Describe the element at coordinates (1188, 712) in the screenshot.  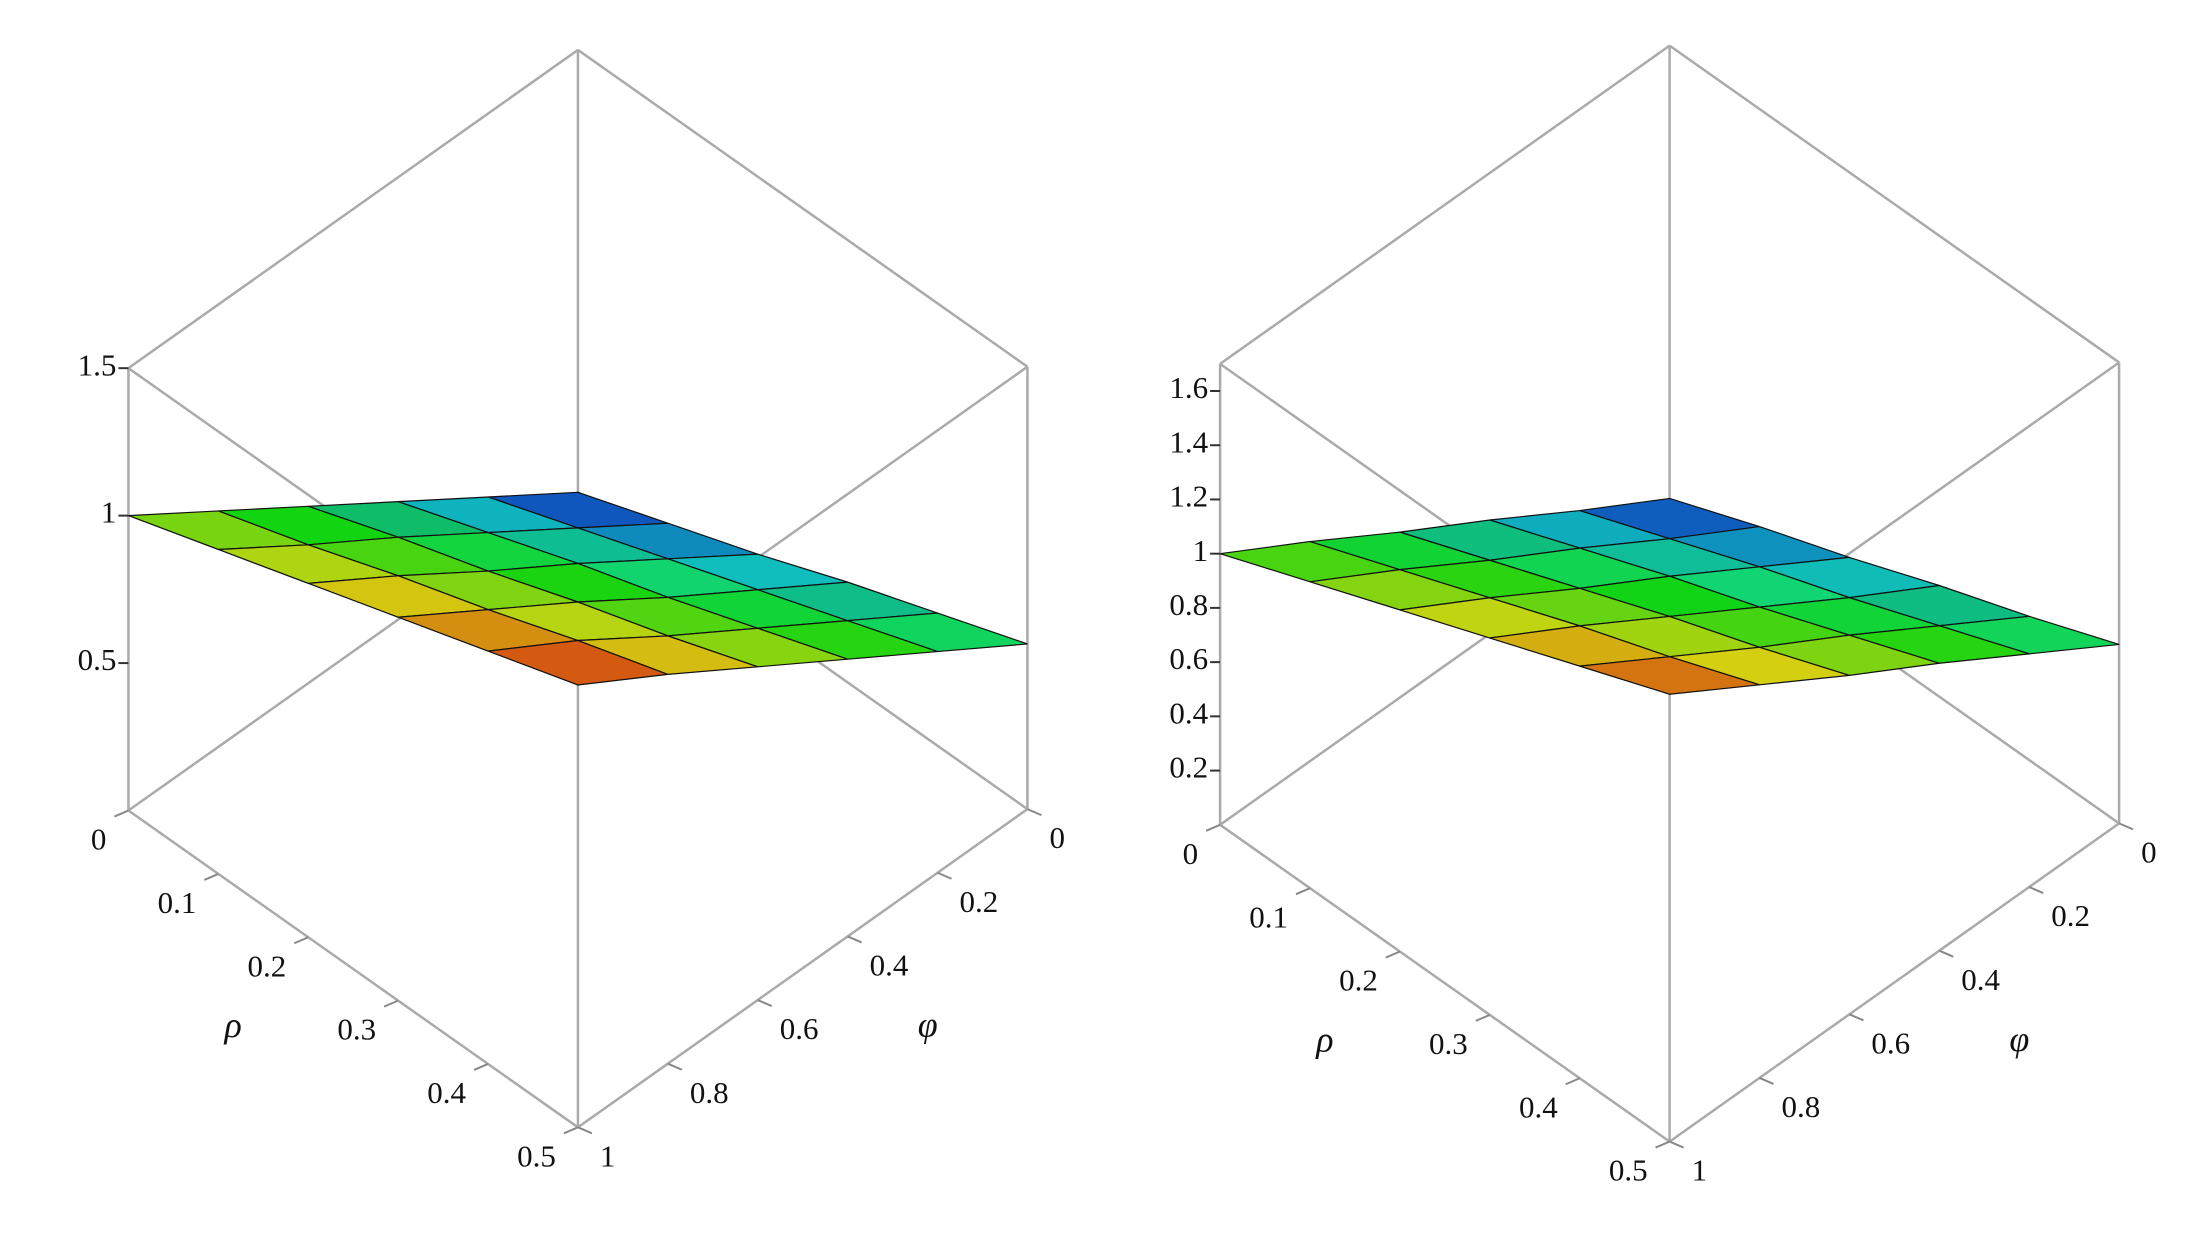
I see `z-tick-label: 0.4` at that location.